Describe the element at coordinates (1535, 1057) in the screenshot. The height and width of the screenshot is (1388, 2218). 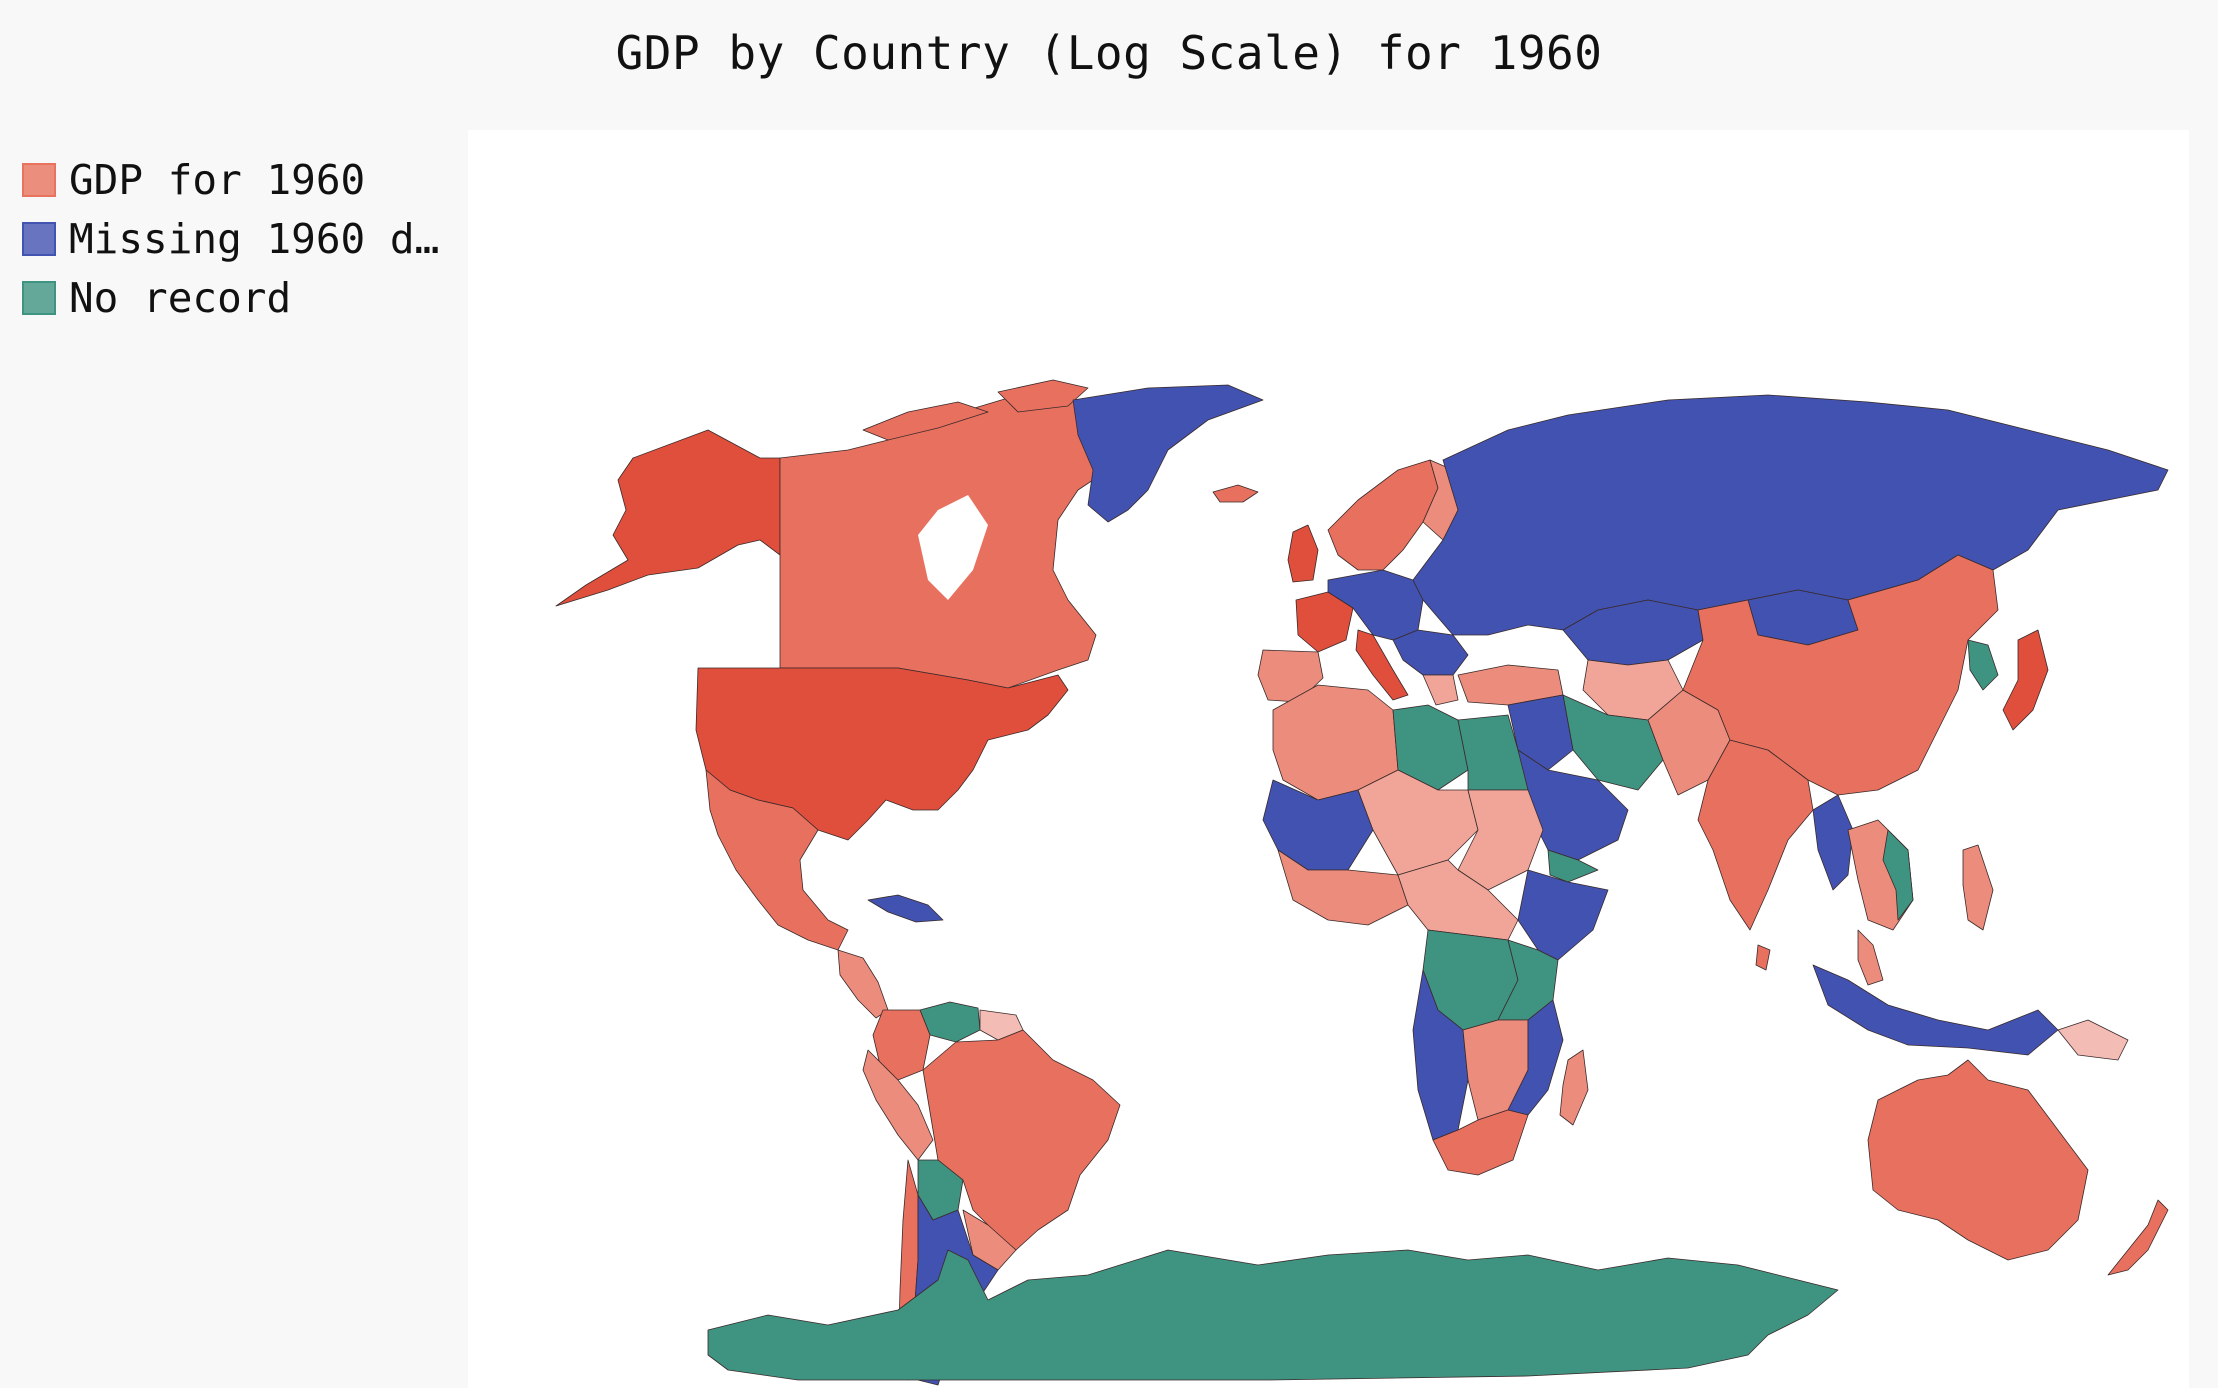
I see `map-region-mozambique` at that location.